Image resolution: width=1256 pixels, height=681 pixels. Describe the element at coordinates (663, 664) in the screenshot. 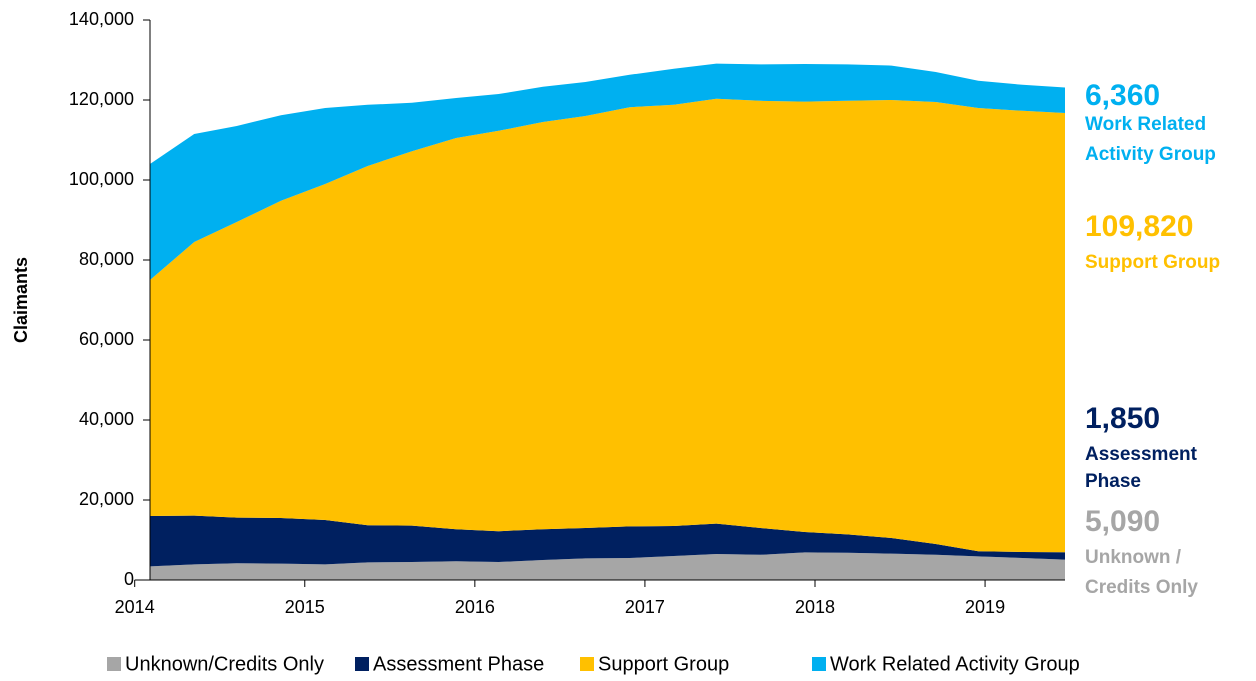

I see `legend-label: Support Group` at that location.